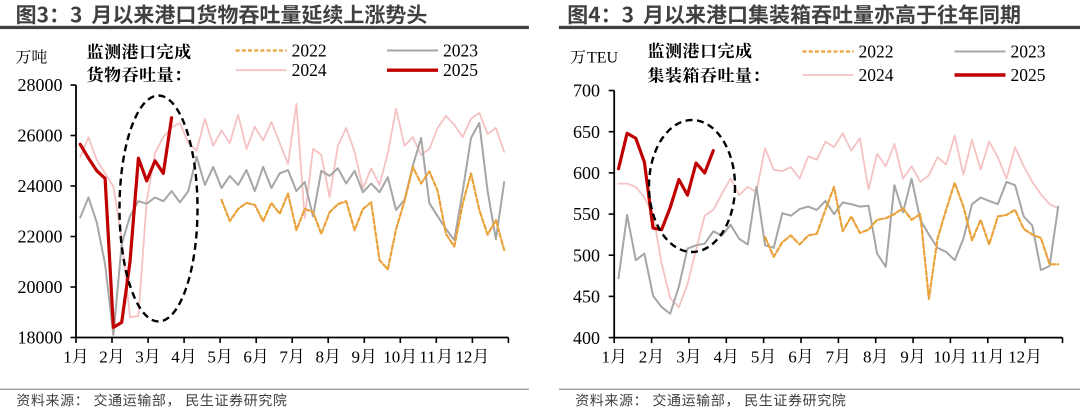 Image resolution: width=1080 pixels, height=416 pixels. Describe the element at coordinates (586, 132) in the screenshot. I see `svg-text: 650` at that location.